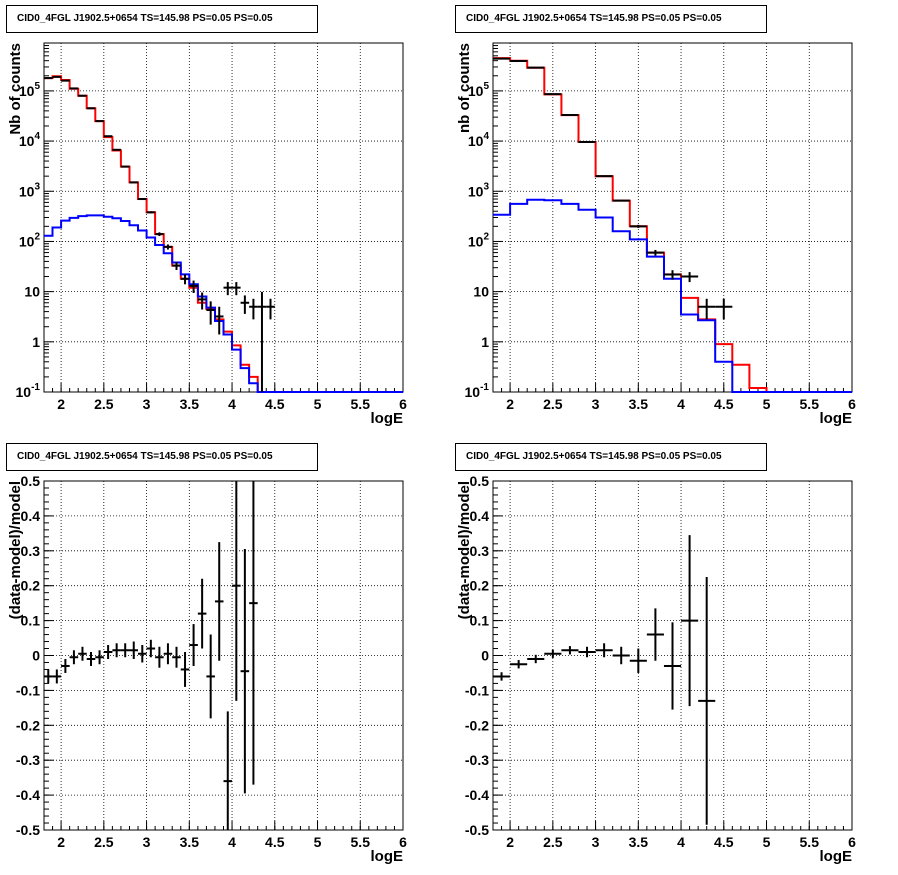 This screenshot has width=898, height=875. I want to click on y-tick-label: 10³, so click(30, 190).